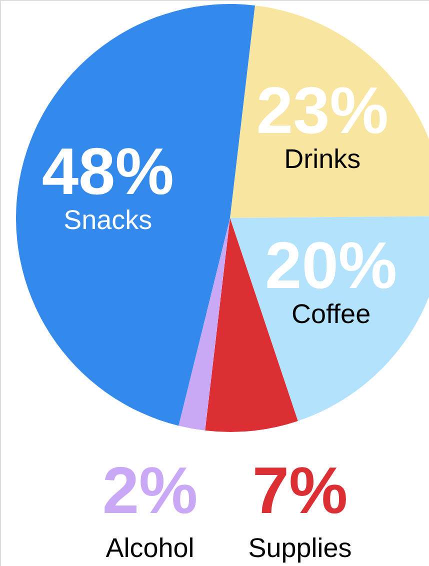 The image size is (429, 566). What do you see at coordinates (150, 490) in the screenshot?
I see `data-label: 2%` at bounding box center [150, 490].